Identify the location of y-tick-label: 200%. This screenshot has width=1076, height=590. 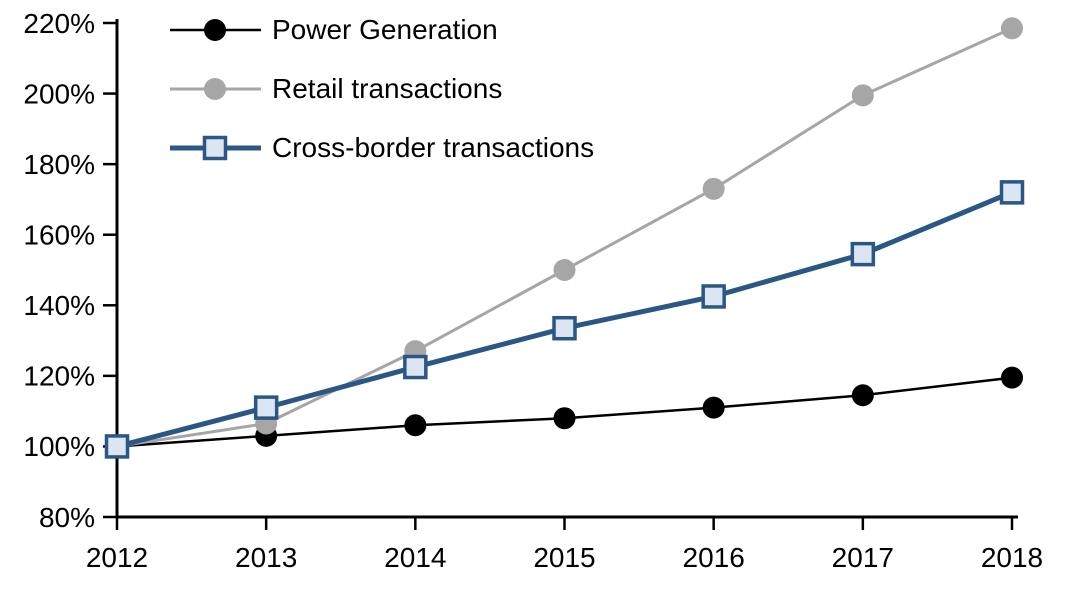
(59, 93).